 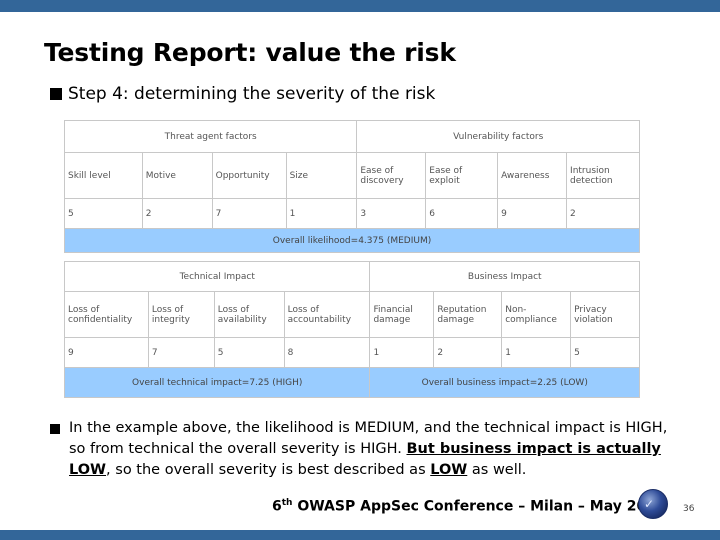 What do you see at coordinates (365, 459) in the screenshot?
I see `emphasis-business-impact: But business impact is actually LOW` at bounding box center [365, 459].